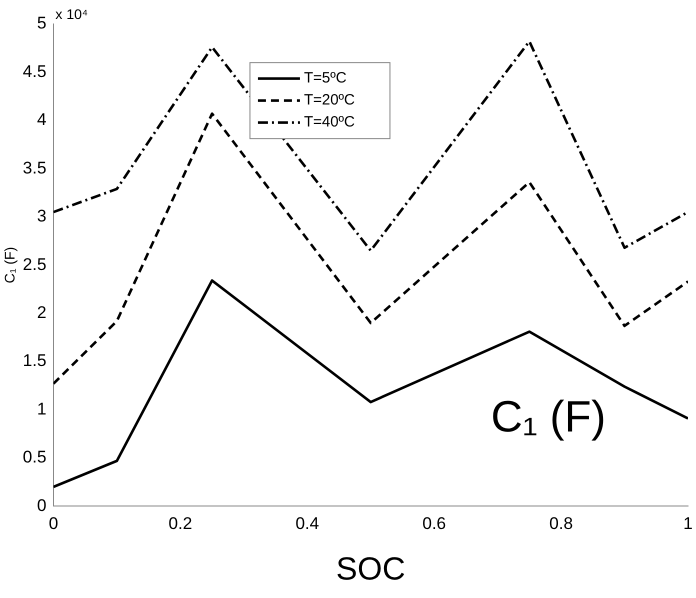 The height and width of the screenshot is (598, 696). Describe the element at coordinates (34, 71) in the screenshot. I see `y-tick-label: 4.5` at that location.